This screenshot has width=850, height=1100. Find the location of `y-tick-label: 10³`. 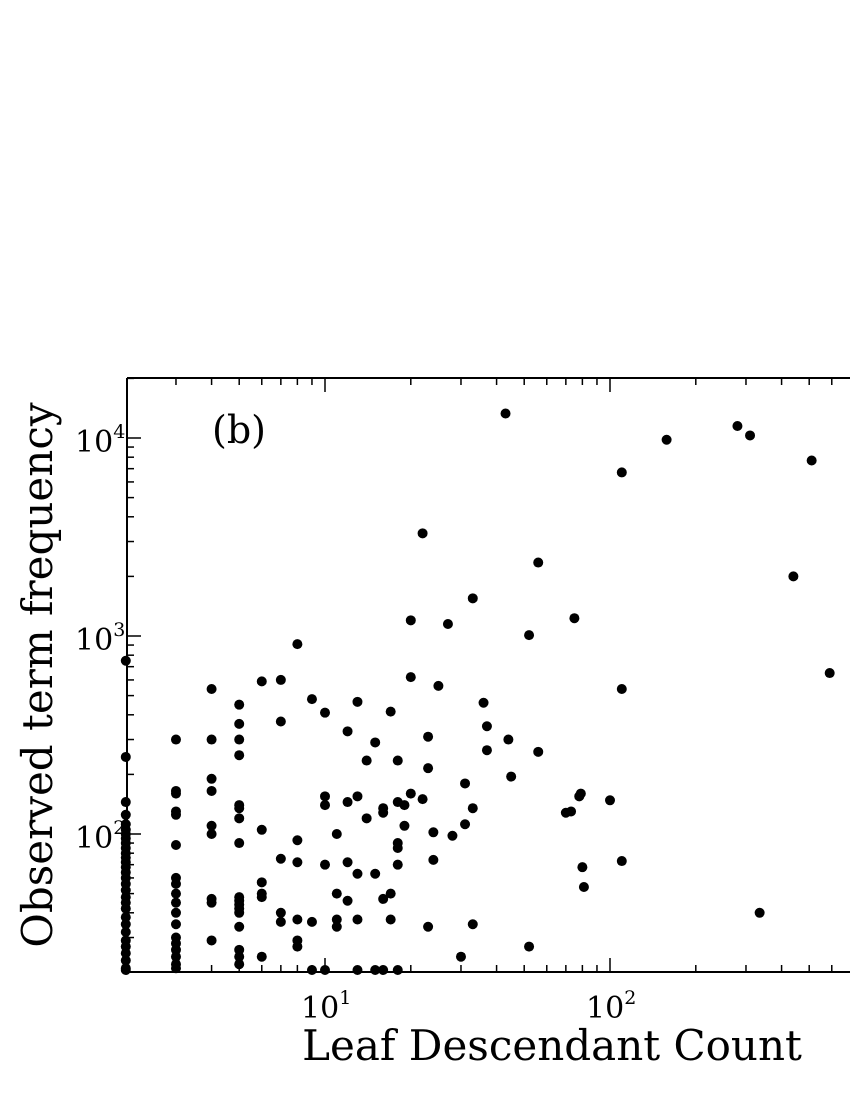

y-tick-label: 10³ is located at coordinates (100, 638).